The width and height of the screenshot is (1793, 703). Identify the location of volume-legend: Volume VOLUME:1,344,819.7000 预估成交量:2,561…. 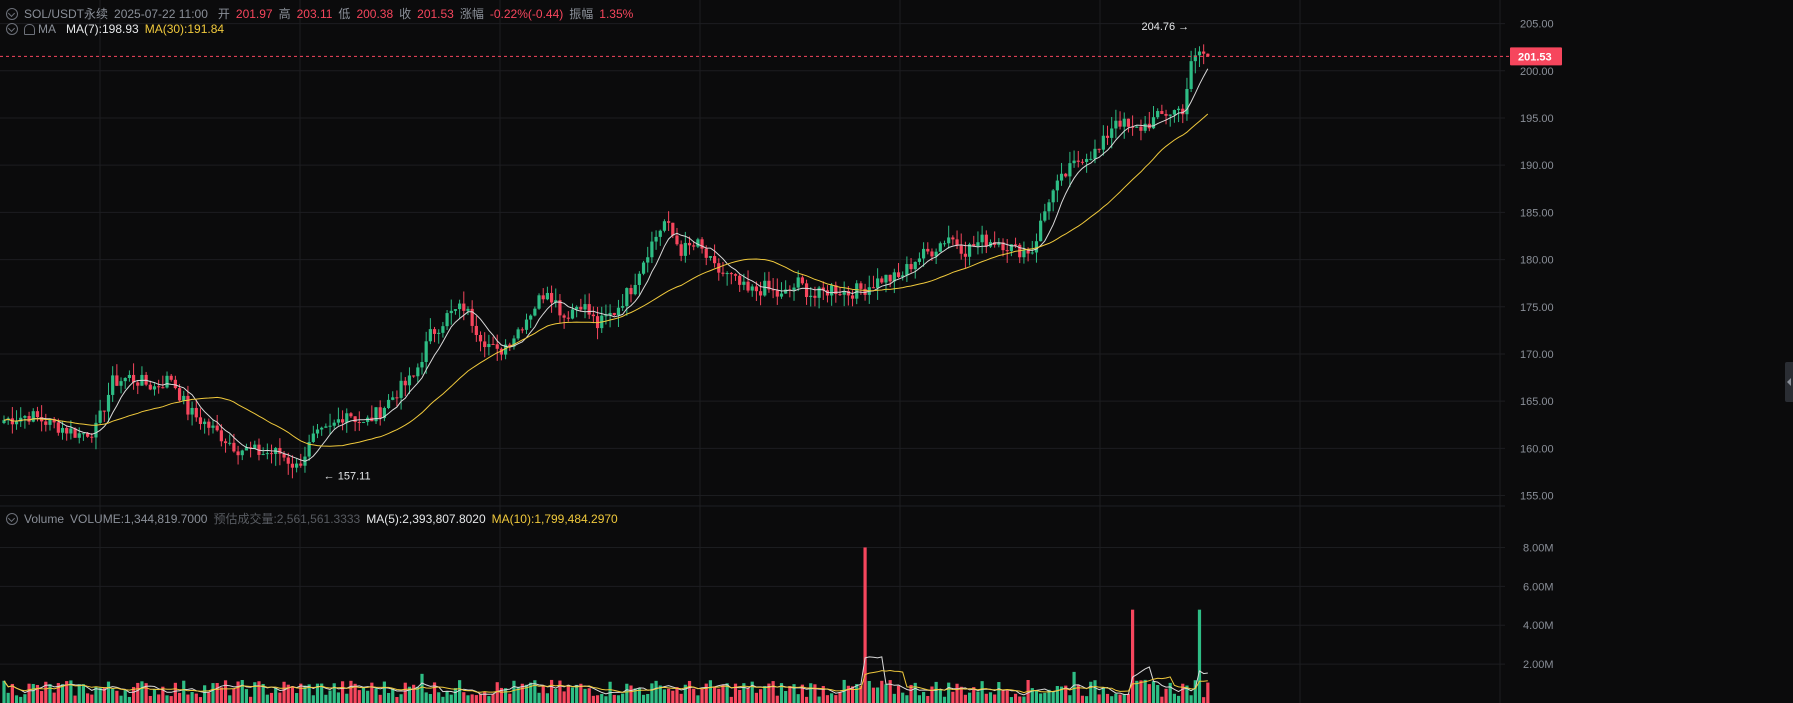
(315, 518).